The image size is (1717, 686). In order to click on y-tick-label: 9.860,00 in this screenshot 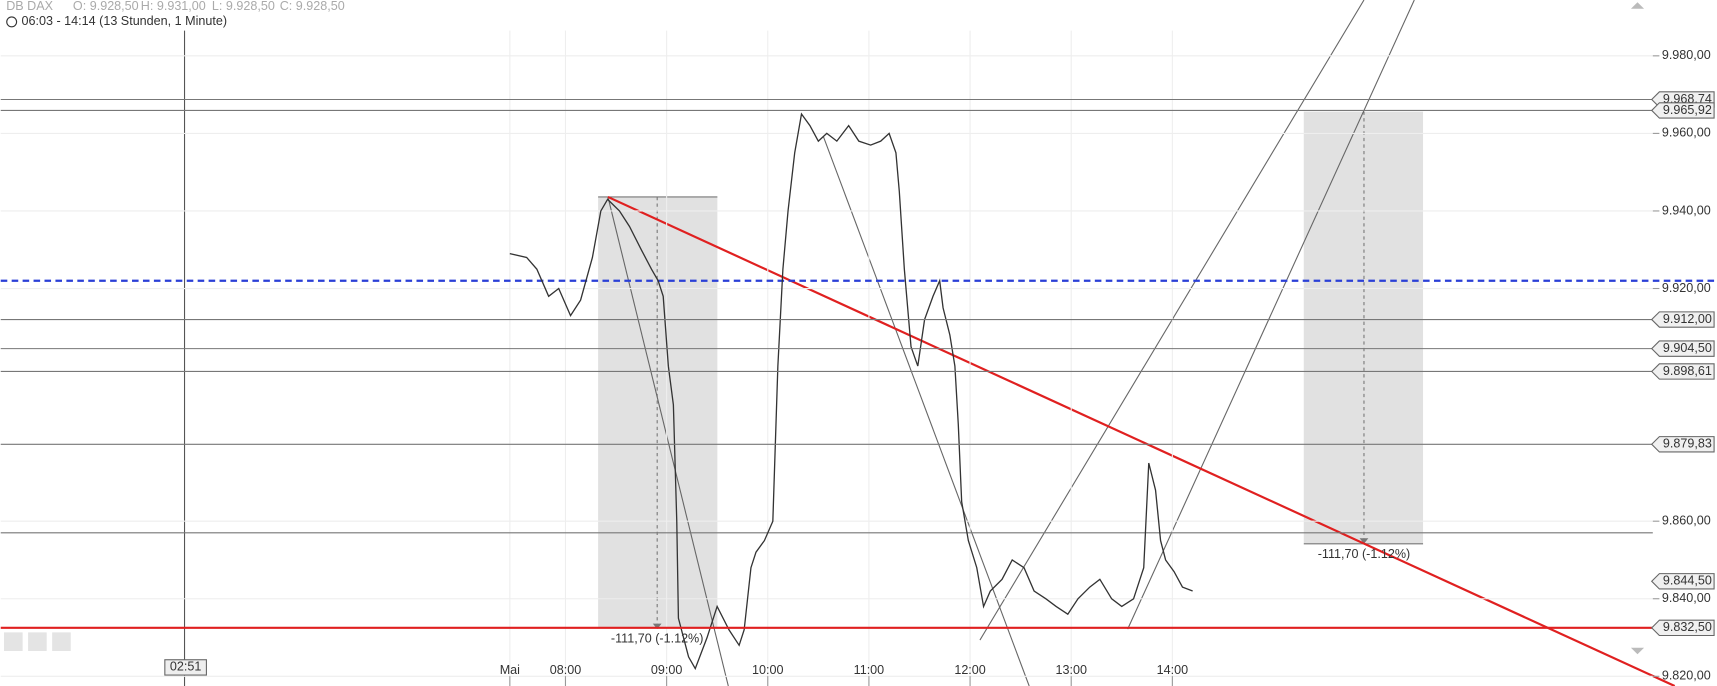, I will do `click(1686, 521)`.